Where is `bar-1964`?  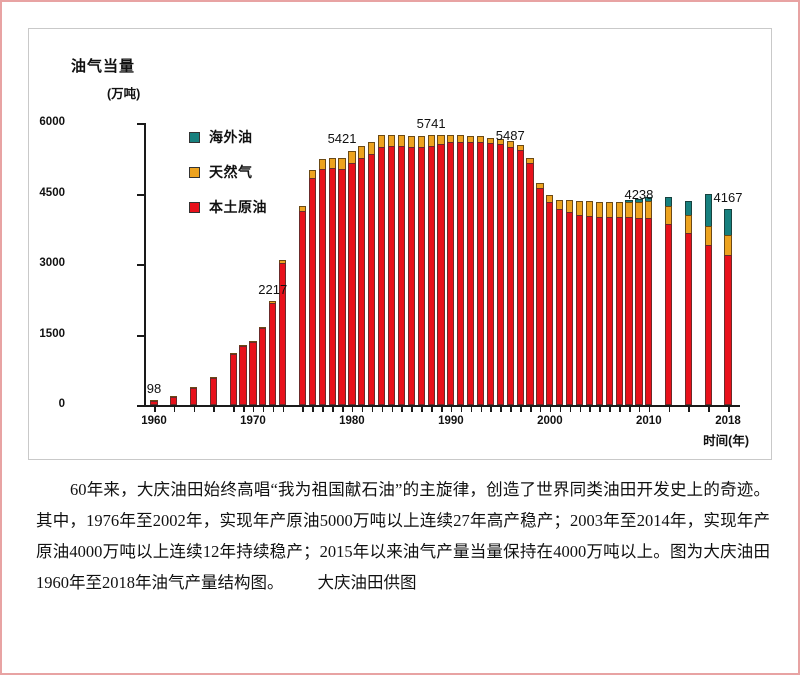
bar-1964 is located at coordinates (193, 395).